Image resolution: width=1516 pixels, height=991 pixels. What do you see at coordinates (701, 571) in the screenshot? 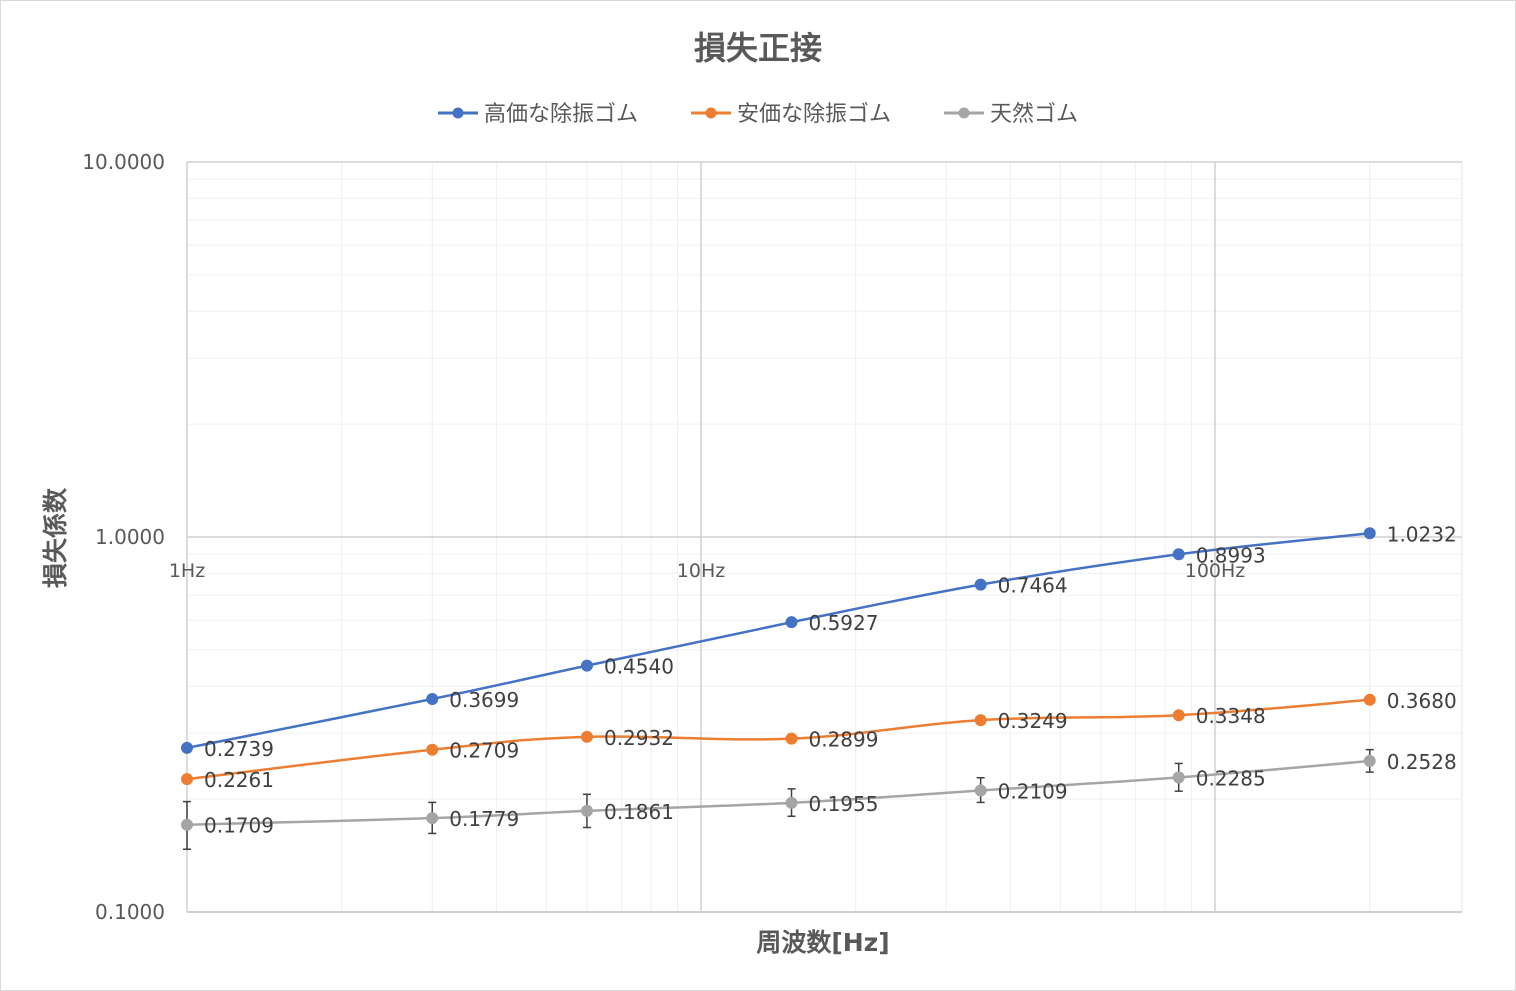
I see `x-tick-label: 10Hz` at bounding box center [701, 571].